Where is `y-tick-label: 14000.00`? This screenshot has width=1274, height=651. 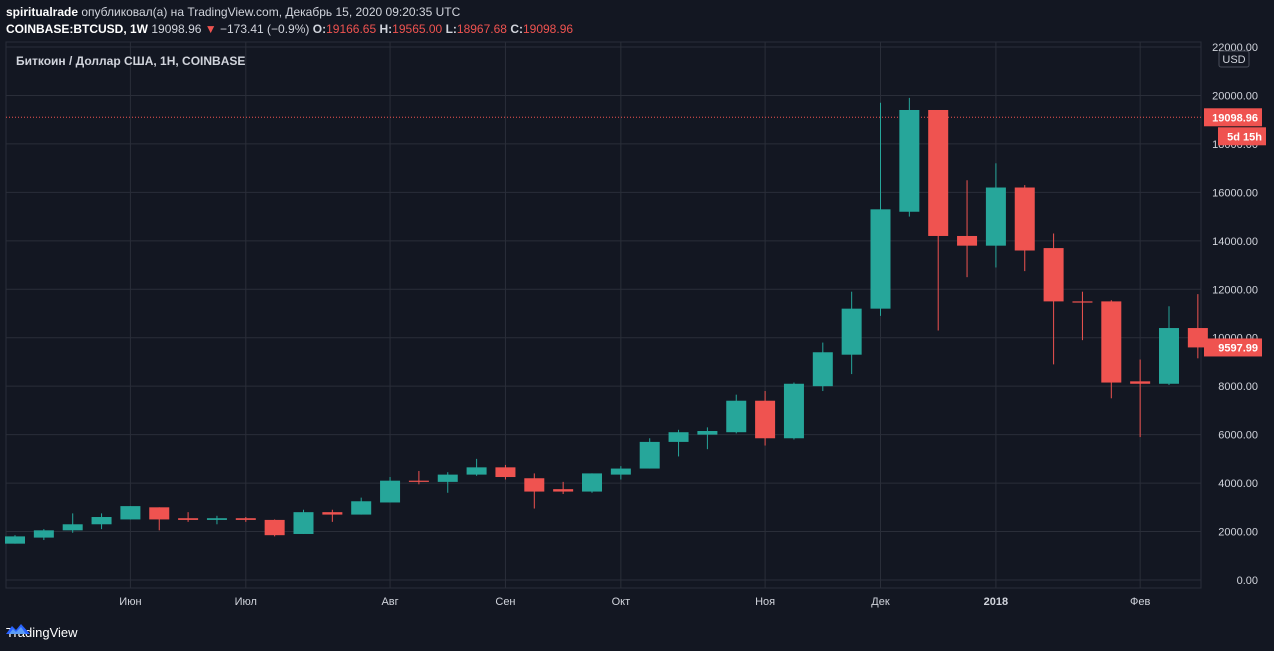
y-tick-label: 14000.00 is located at coordinates (1235, 242).